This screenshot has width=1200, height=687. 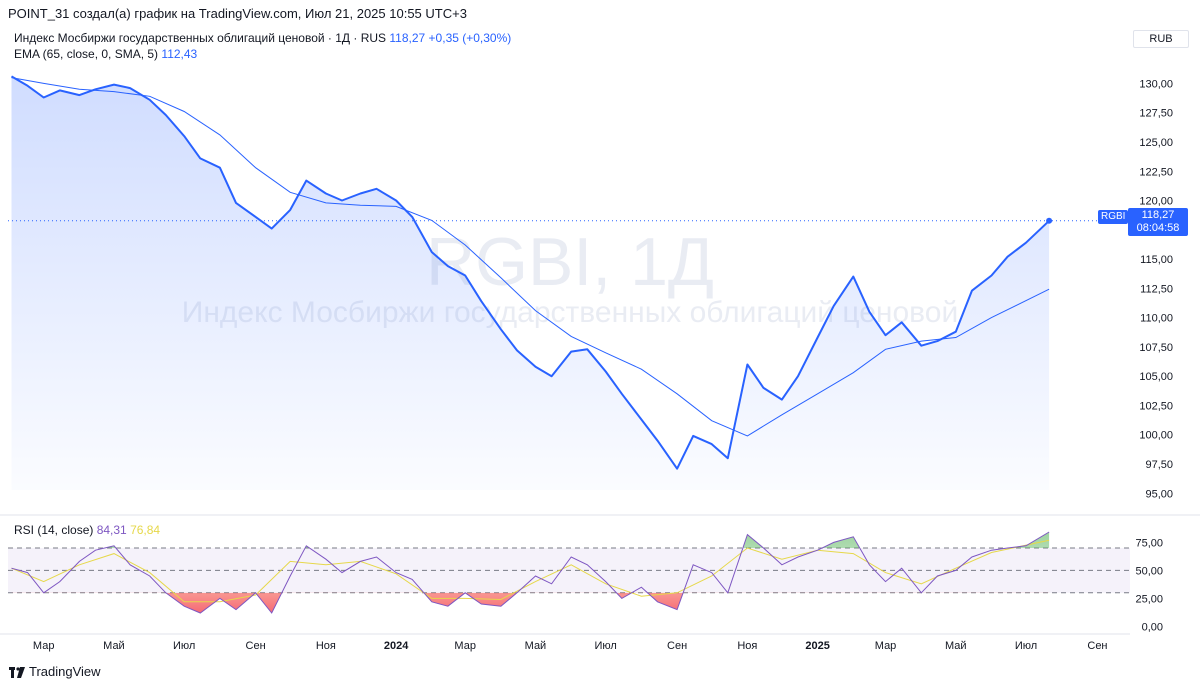 I want to click on price-tick-label: 122,50, so click(x=1156, y=172).